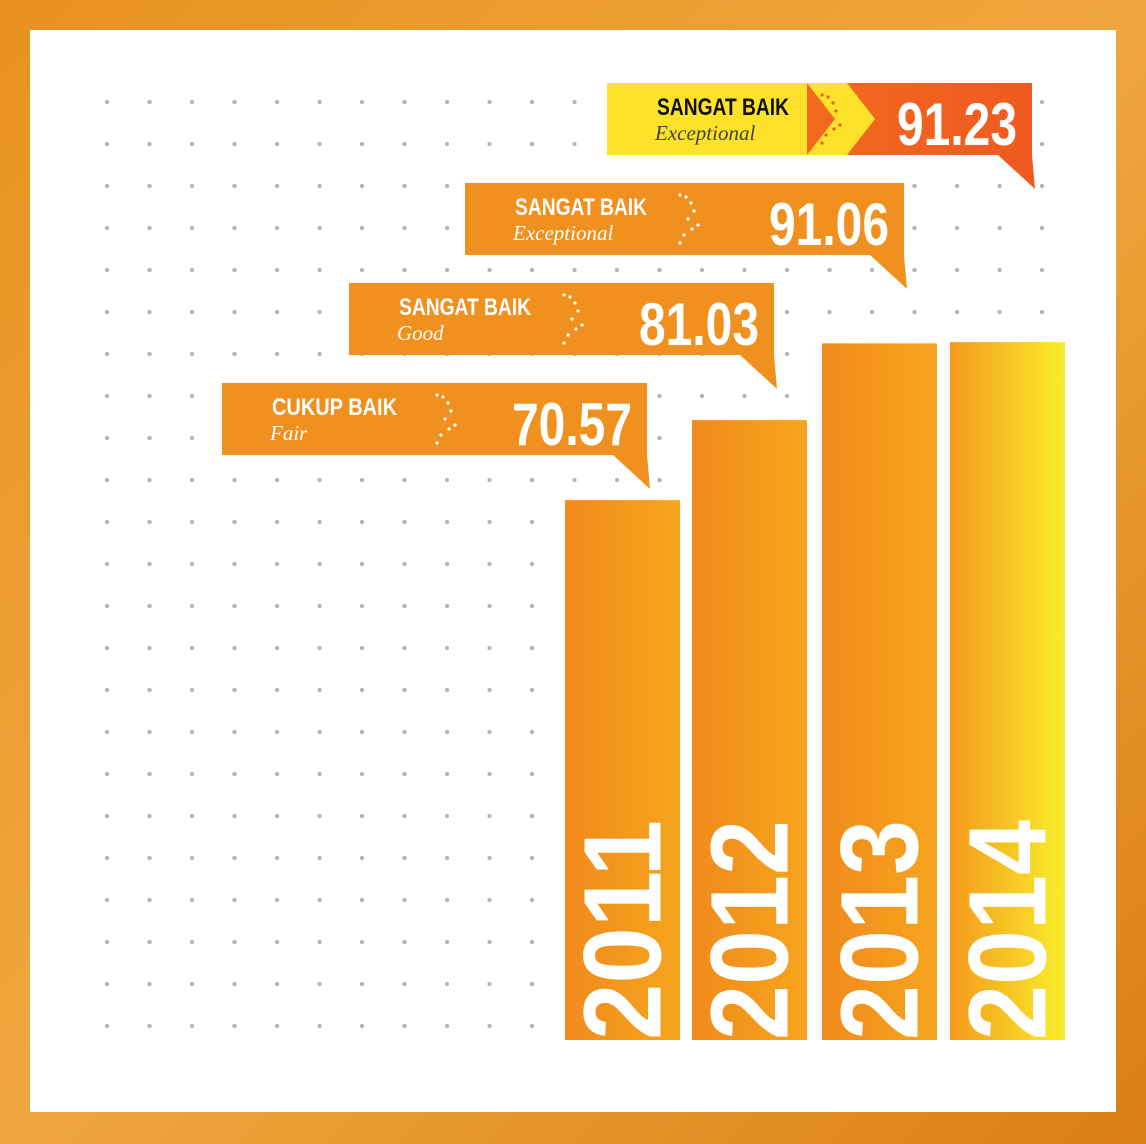 Image resolution: width=1146 pixels, height=1144 pixels. Describe the element at coordinates (880, 930) in the screenshot. I see `year-label: 2013` at that location.